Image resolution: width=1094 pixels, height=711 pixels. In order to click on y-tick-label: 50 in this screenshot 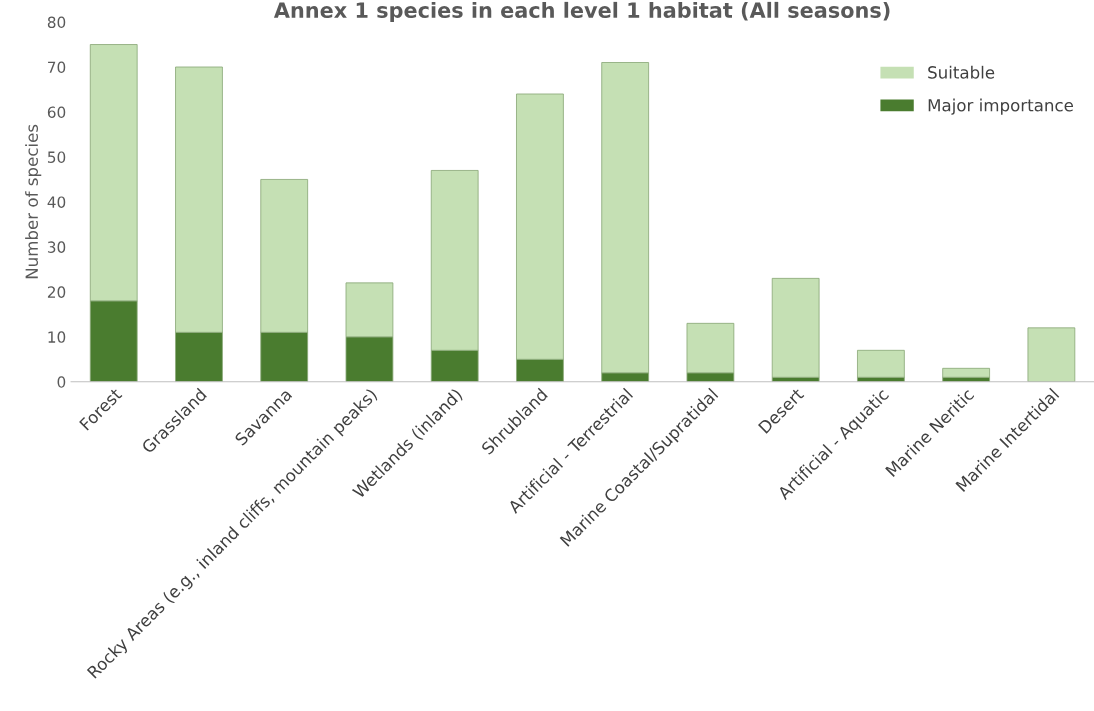, I will do `click(56, 157)`.